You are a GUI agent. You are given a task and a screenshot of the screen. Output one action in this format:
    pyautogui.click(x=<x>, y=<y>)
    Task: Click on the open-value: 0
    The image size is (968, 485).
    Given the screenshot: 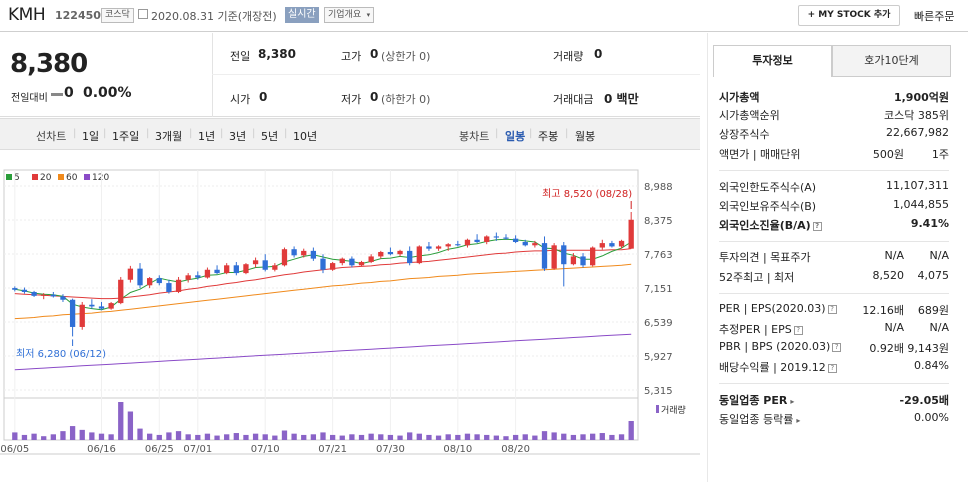 What is the action you would take?
    pyautogui.click(x=263, y=97)
    